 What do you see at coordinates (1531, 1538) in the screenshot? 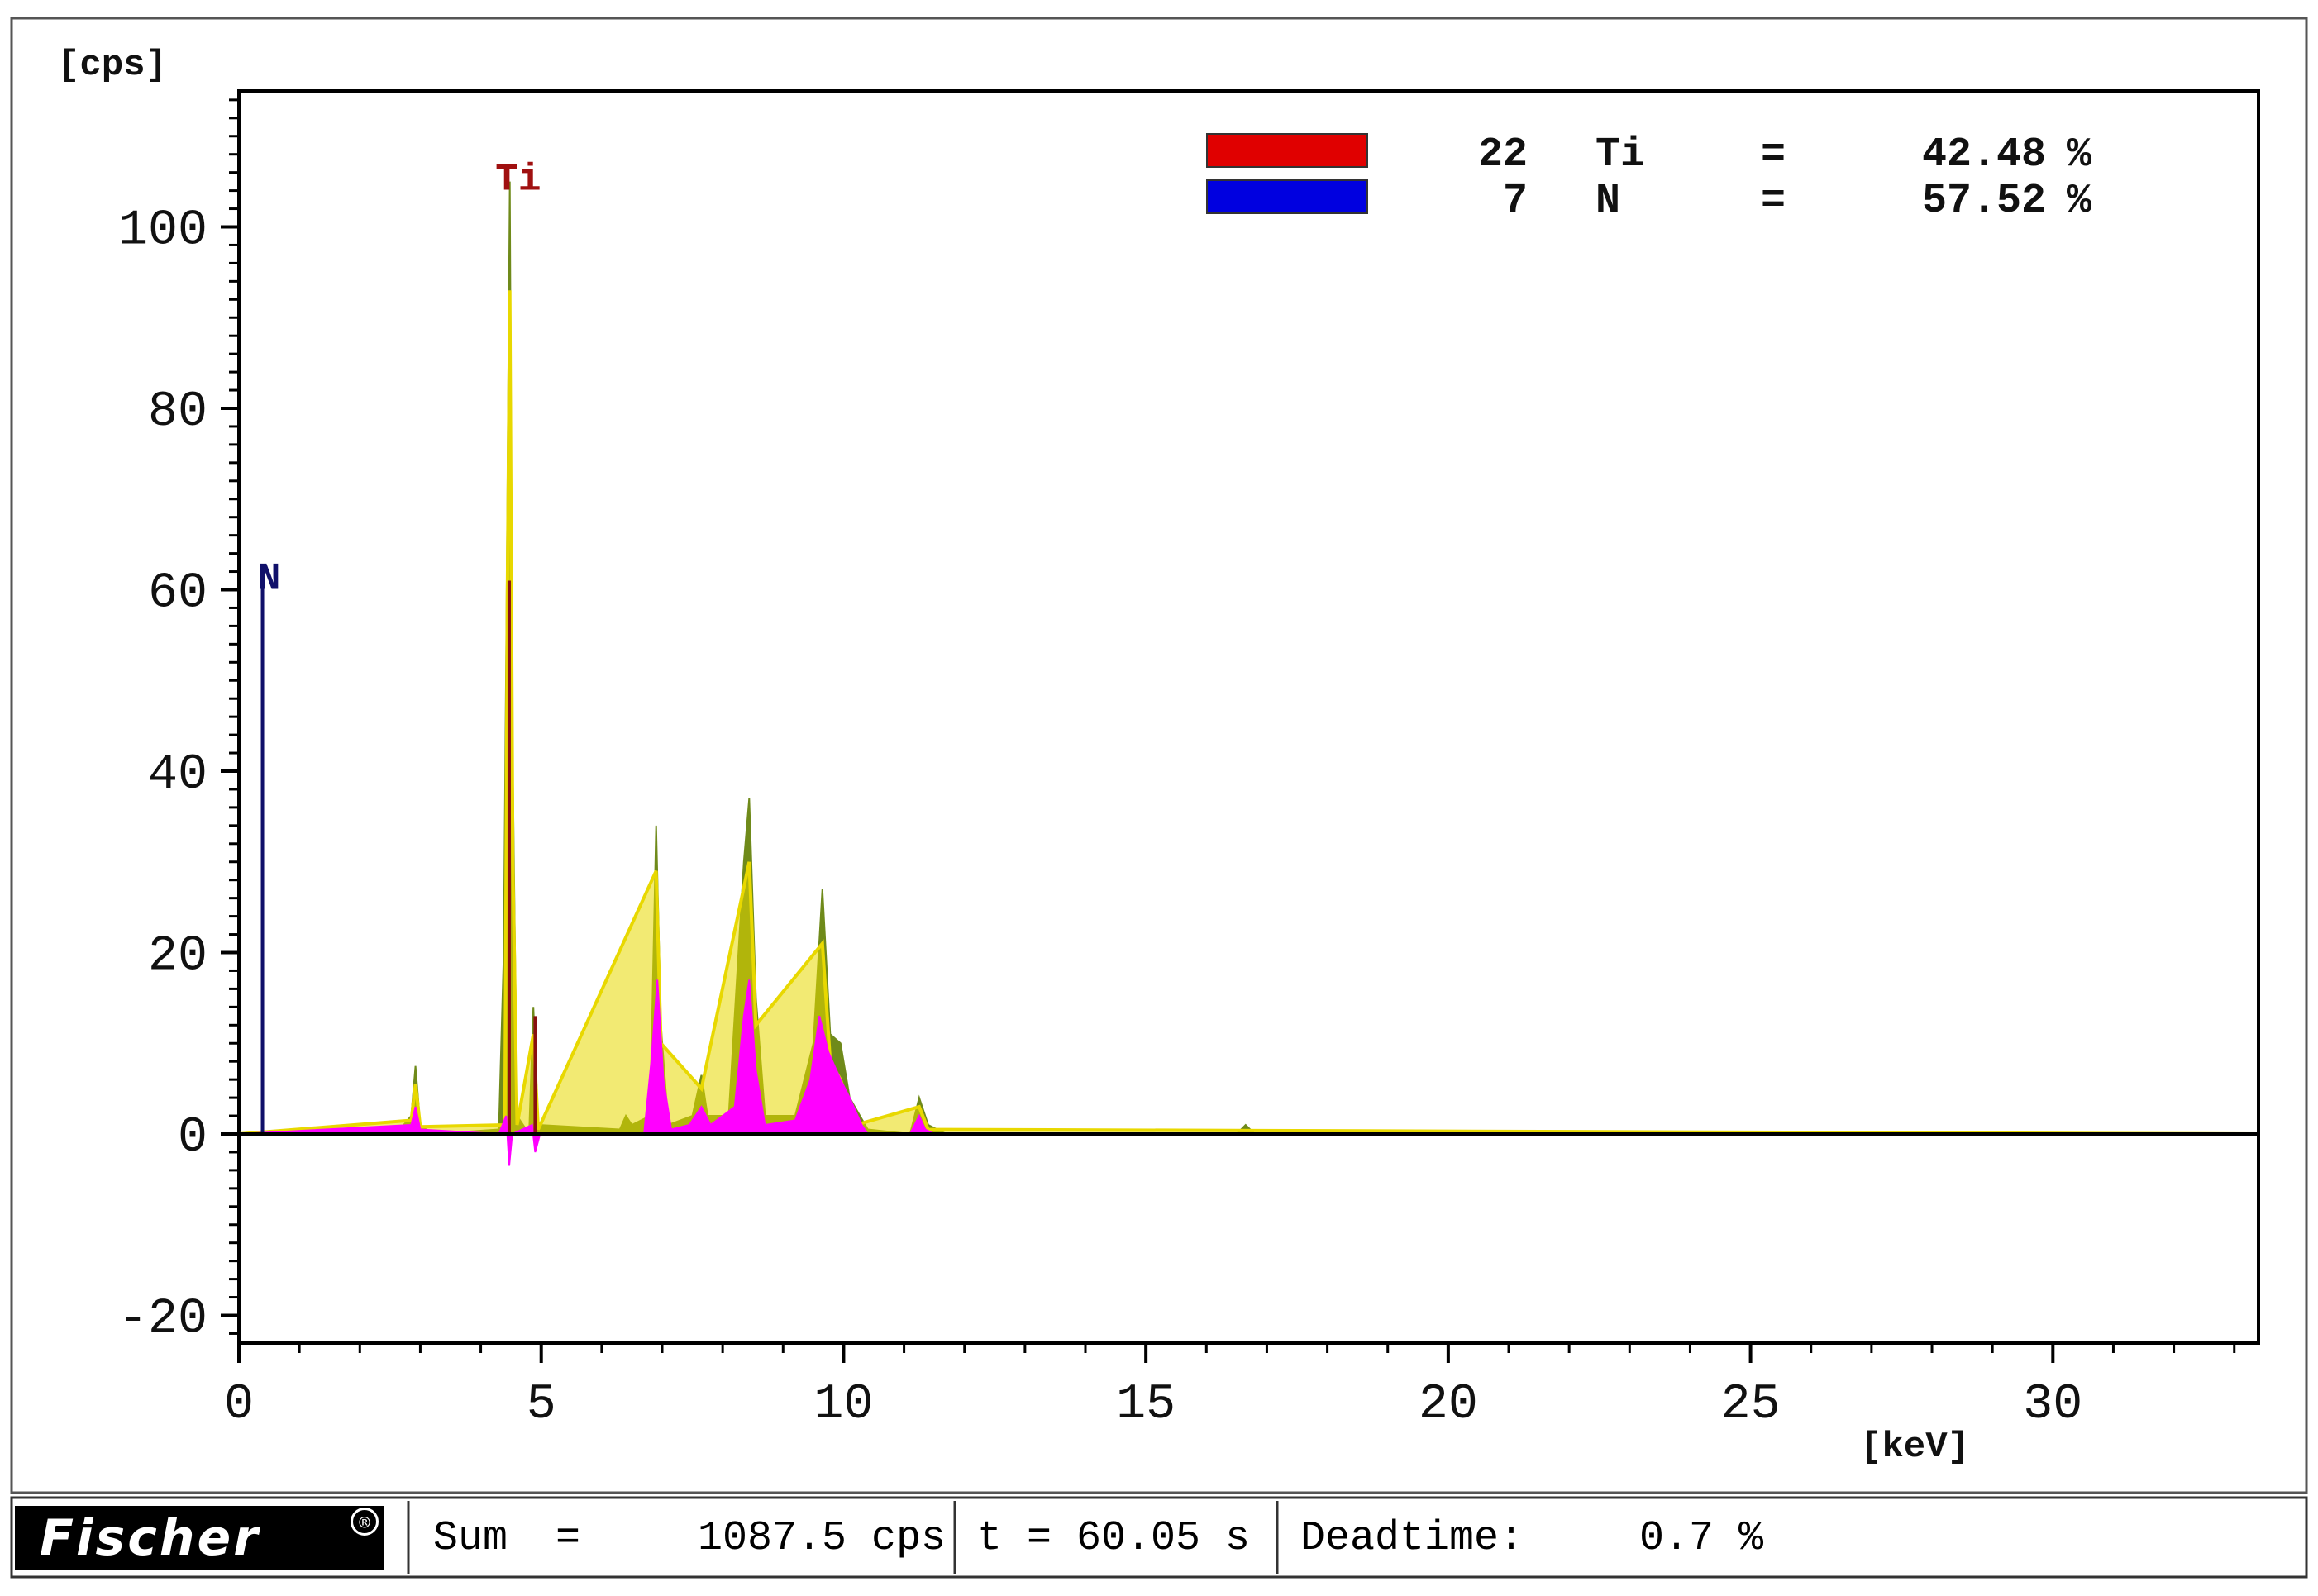
I see `deadtime-field: Deadtime: 0.7 %` at bounding box center [1531, 1538].